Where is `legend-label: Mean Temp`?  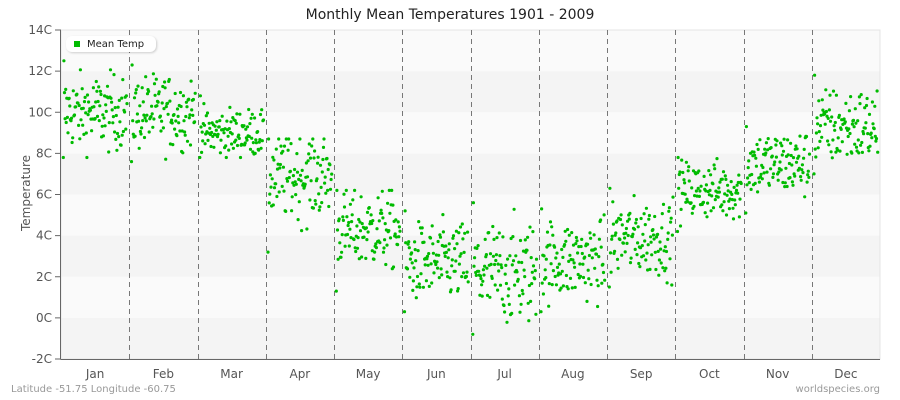
legend-label: Mean Temp is located at coordinates (116, 44).